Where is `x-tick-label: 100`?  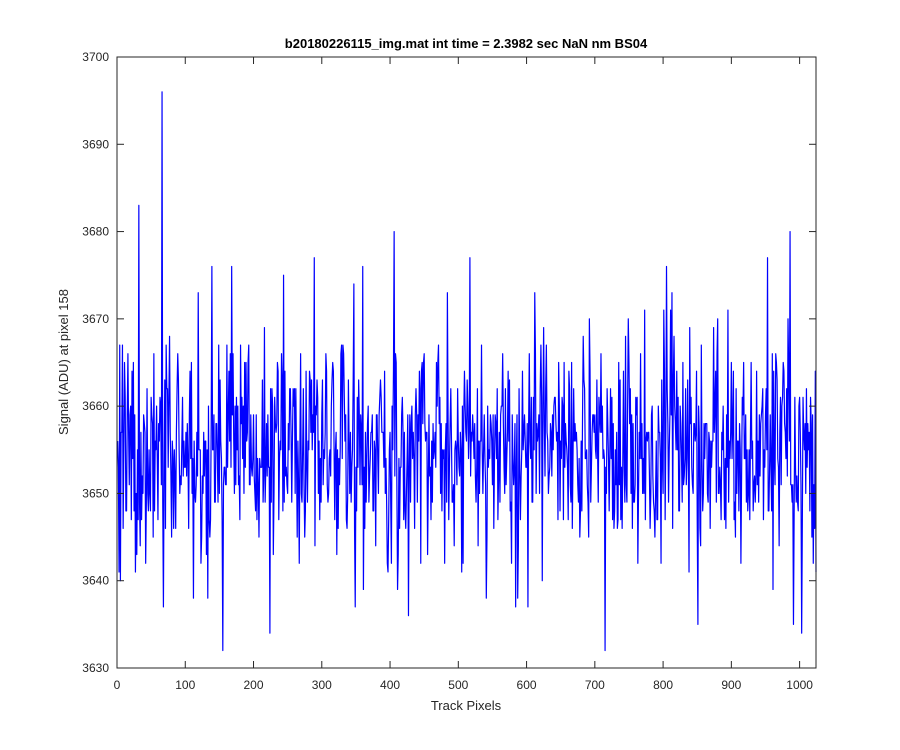
x-tick-label: 100 is located at coordinates (185, 685).